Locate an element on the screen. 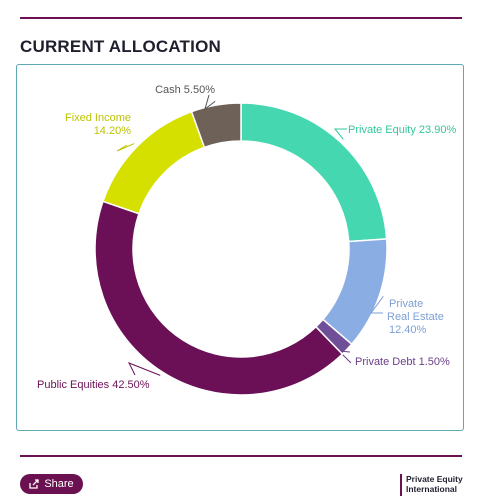 This screenshot has width=482, height=504. slice-label-public-equities: Public Equities 42.50% is located at coordinates (93, 385).